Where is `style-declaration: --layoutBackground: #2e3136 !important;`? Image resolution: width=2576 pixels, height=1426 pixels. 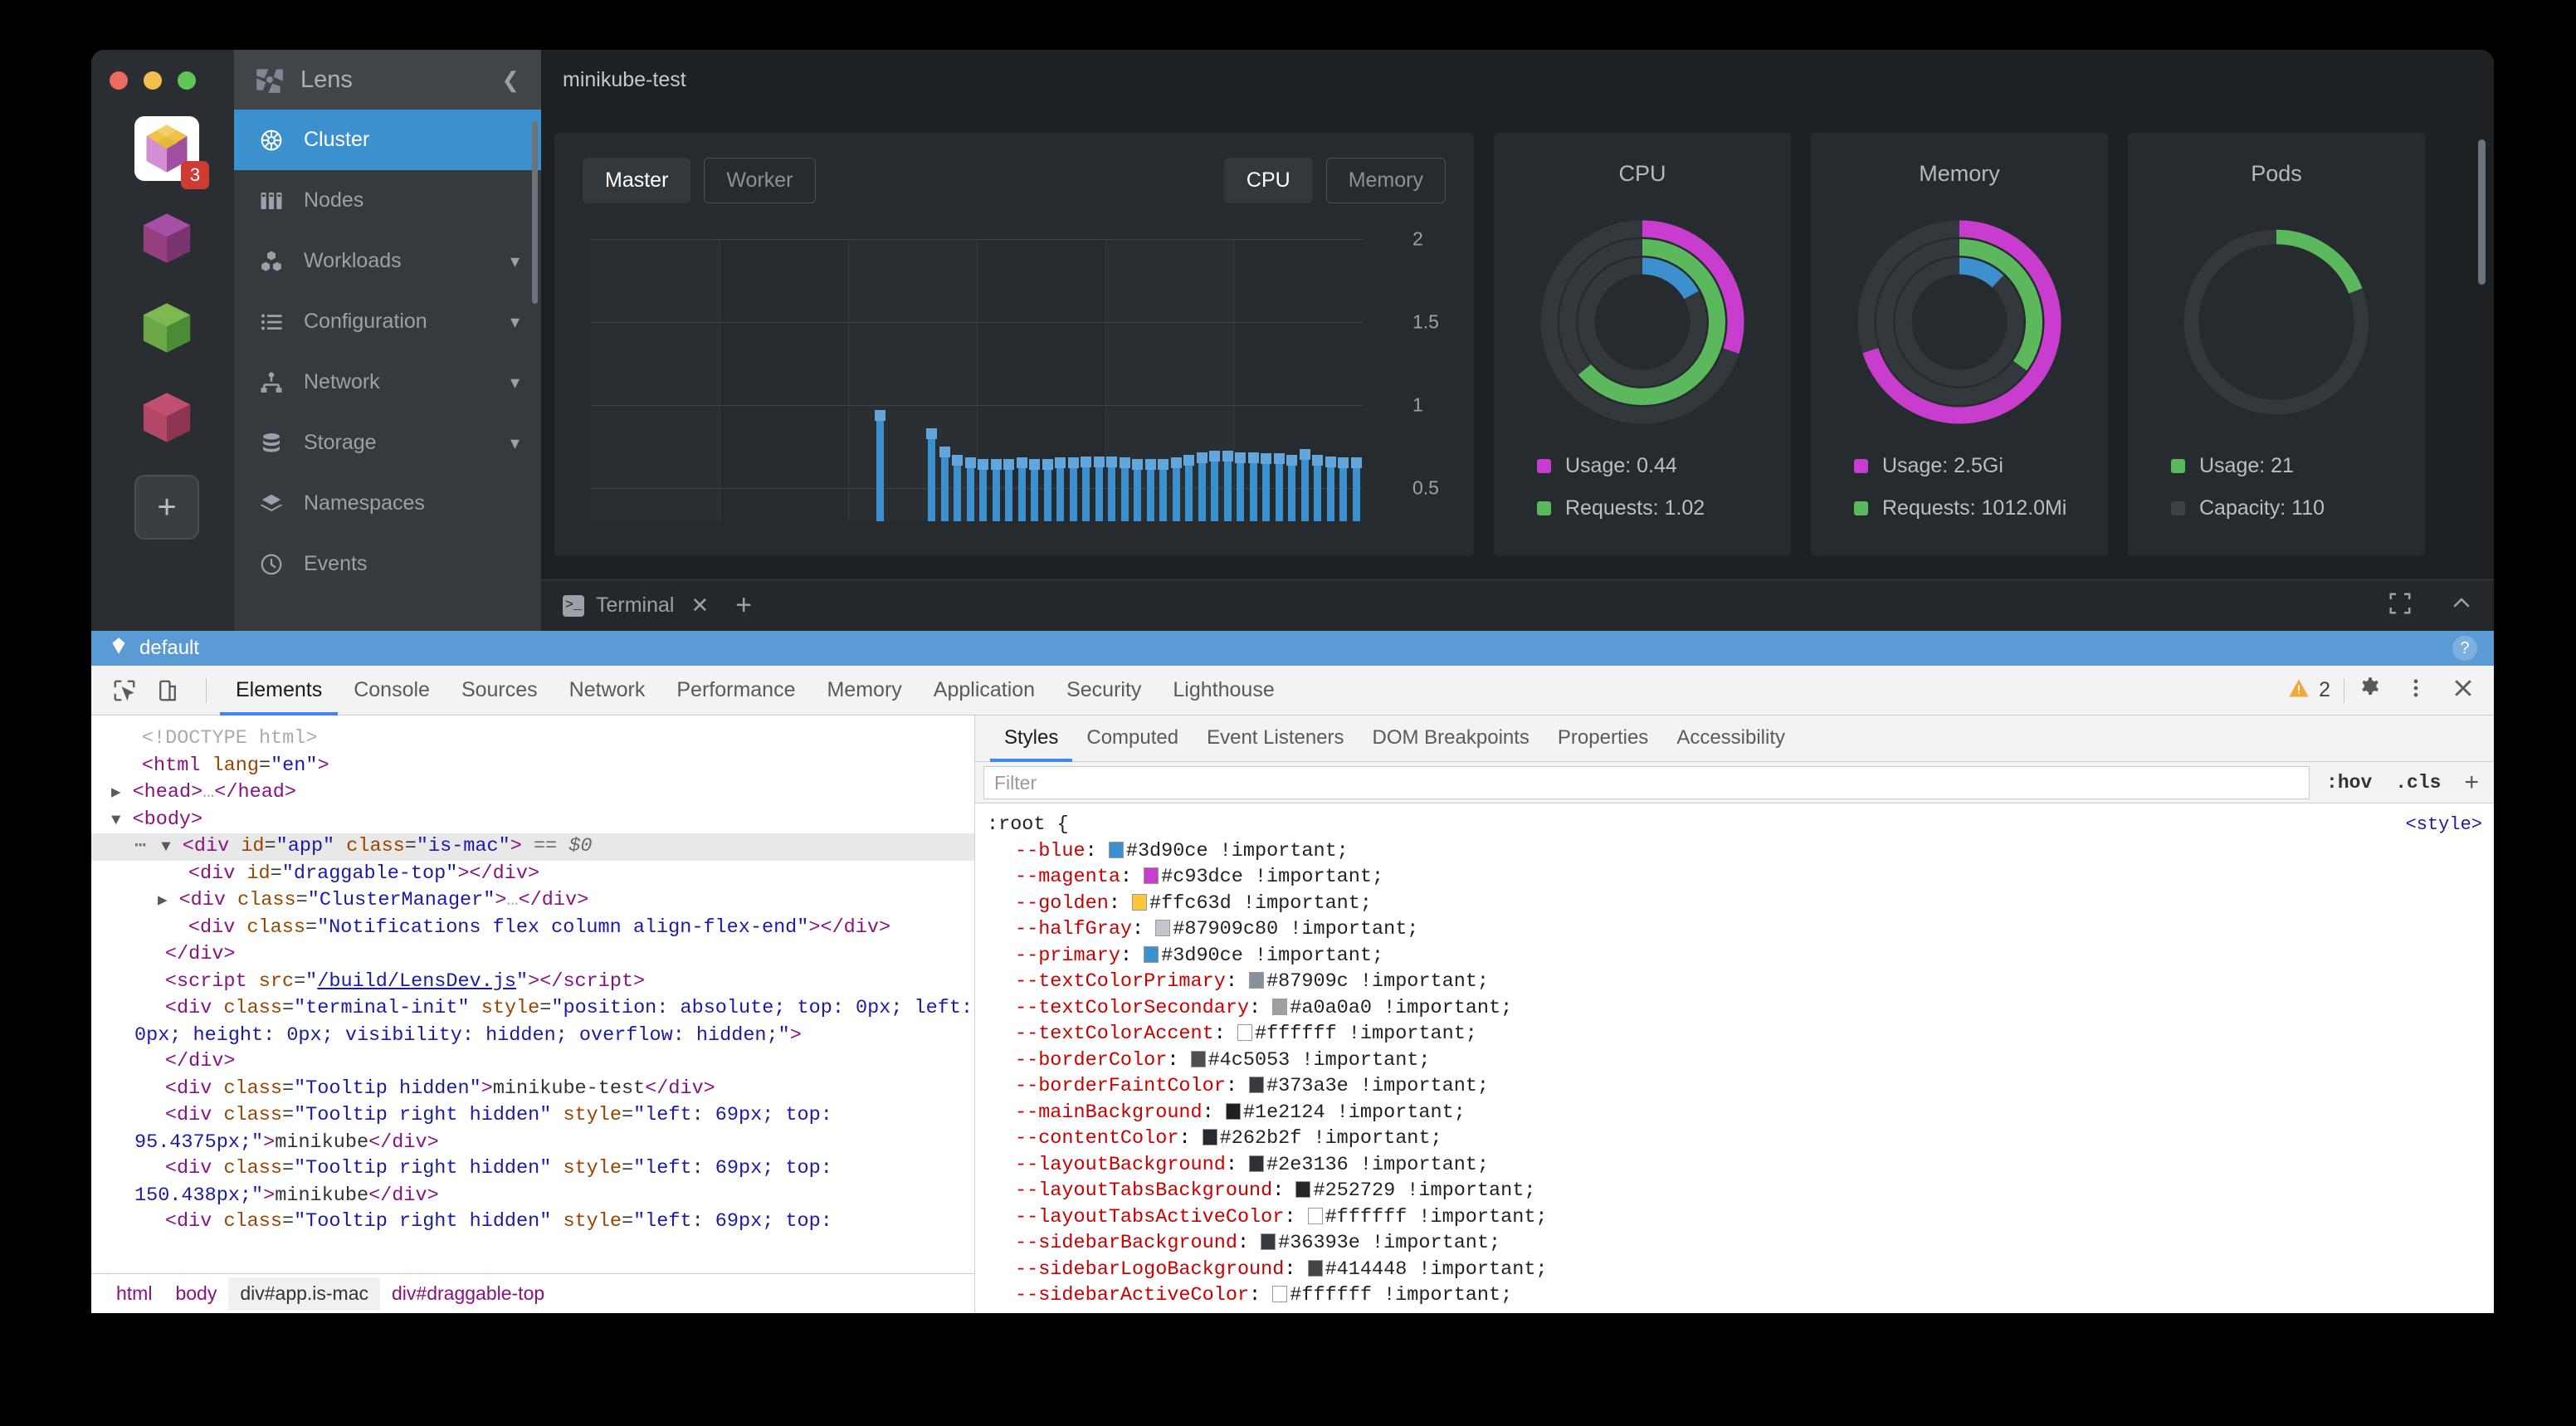
style-declaration: --layoutBackground: #2e3136 !important; is located at coordinates (1253, 1164).